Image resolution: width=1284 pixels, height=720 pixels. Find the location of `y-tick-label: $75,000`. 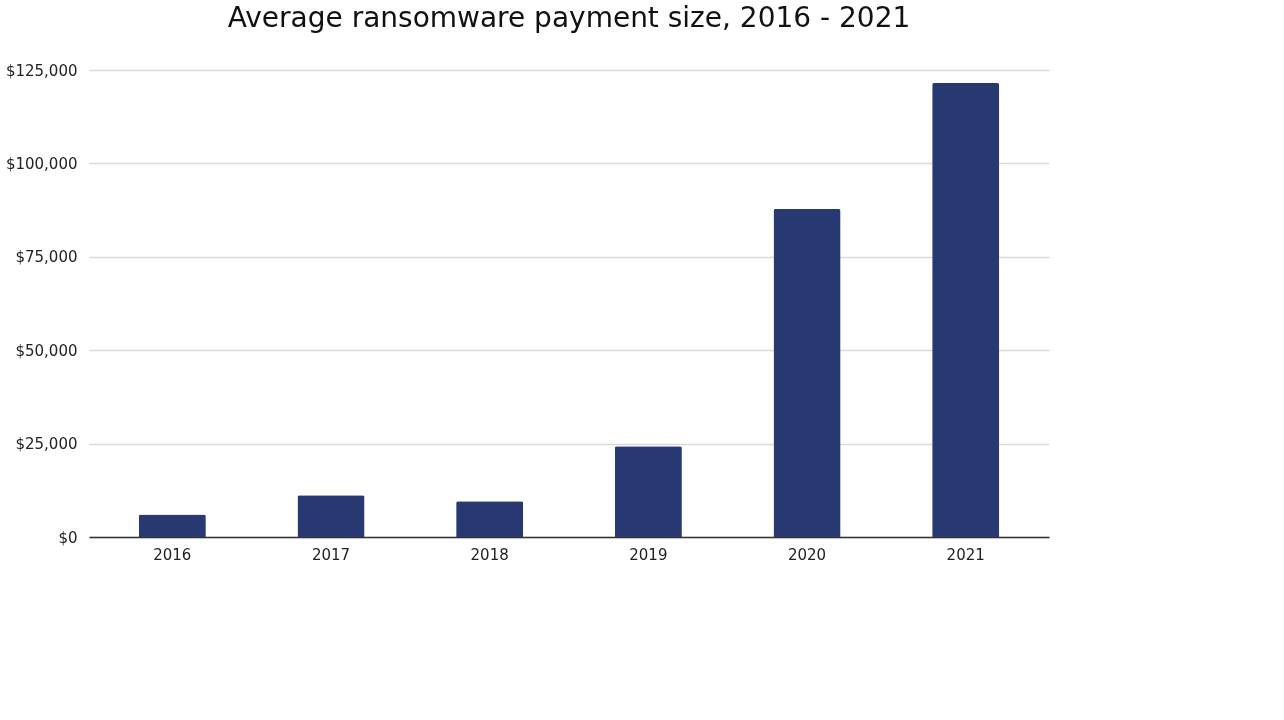

y-tick-label: $75,000 is located at coordinates (46, 257).